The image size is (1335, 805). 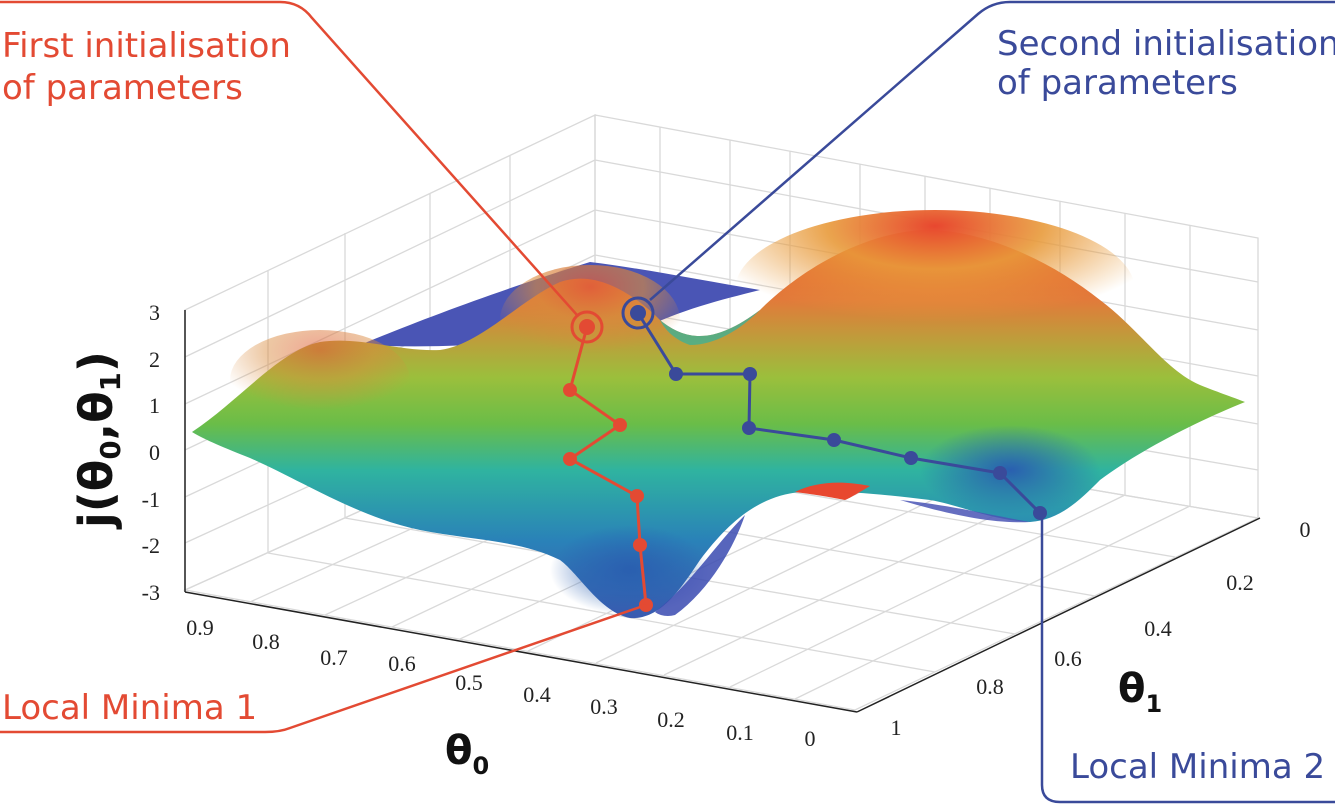 I want to click on theta1-tick: 0.6, so click(x=1068, y=658).